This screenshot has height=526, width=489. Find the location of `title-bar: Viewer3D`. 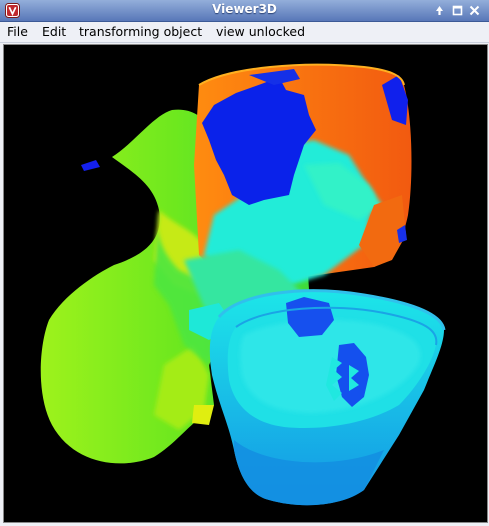

title-bar: Viewer3D is located at coordinates (244, 11).